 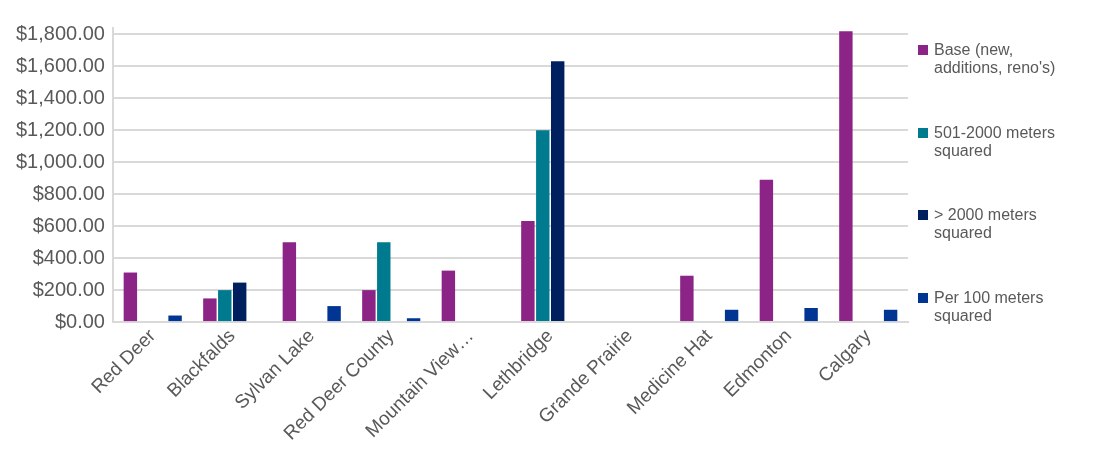 What do you see at coordinates (68, 192) in the screenshot?
I see `y-tick-label: $800.00` at bounding box center [68, 192].